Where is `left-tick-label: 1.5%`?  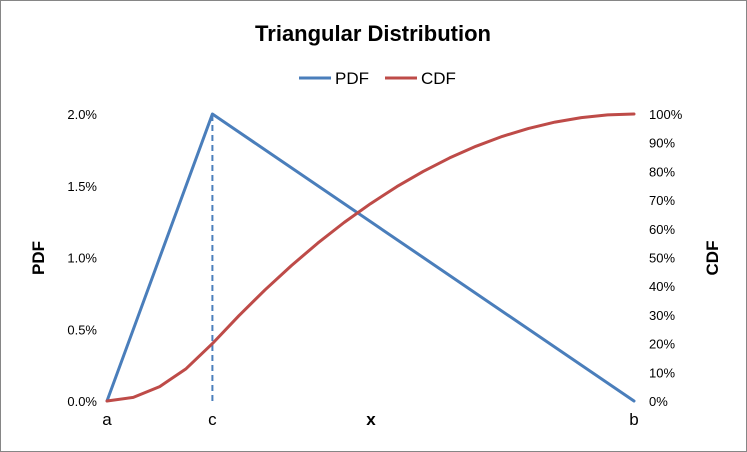
left-tick-label: 1.5% is located at coordinates (82, 186).